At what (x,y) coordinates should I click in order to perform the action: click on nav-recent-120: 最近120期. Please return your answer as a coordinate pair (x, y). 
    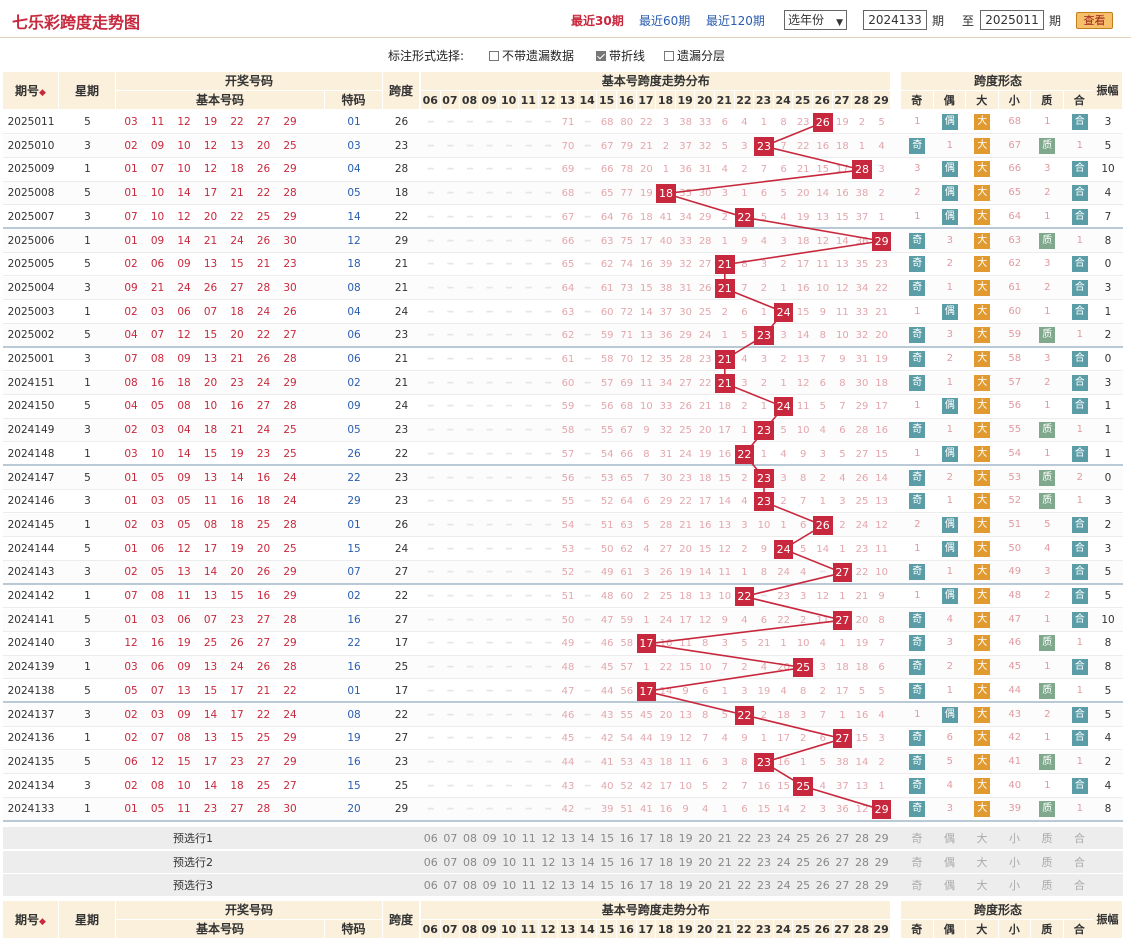
    Looking at the image, I should click on (735, 21).